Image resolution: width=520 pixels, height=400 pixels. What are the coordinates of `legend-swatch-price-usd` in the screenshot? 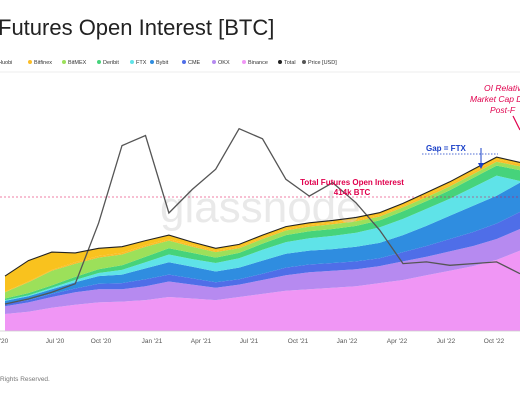 It's located at (304, 62).